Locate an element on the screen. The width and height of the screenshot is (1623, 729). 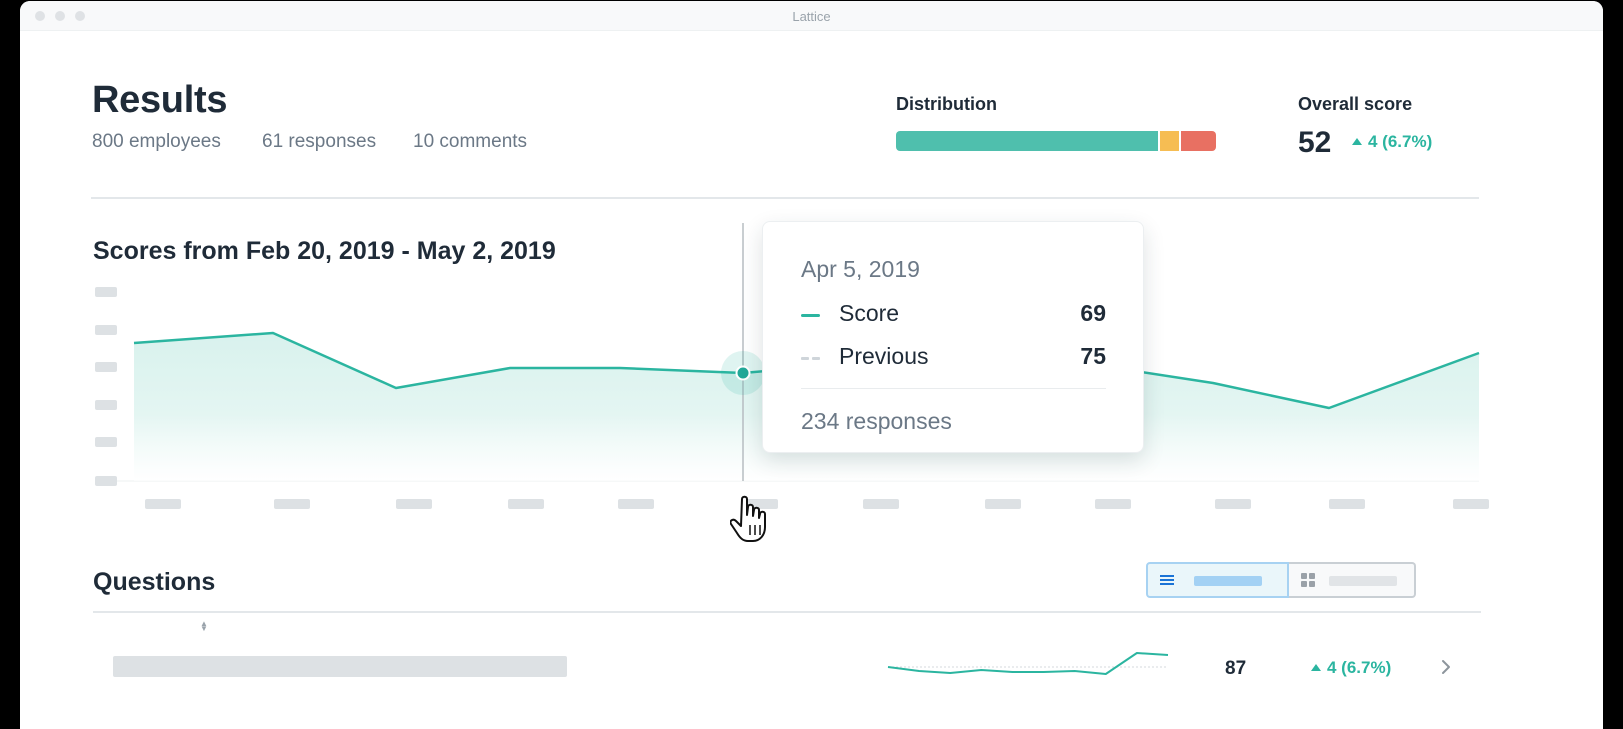
list-icon is located at coordinates (1167, 580).